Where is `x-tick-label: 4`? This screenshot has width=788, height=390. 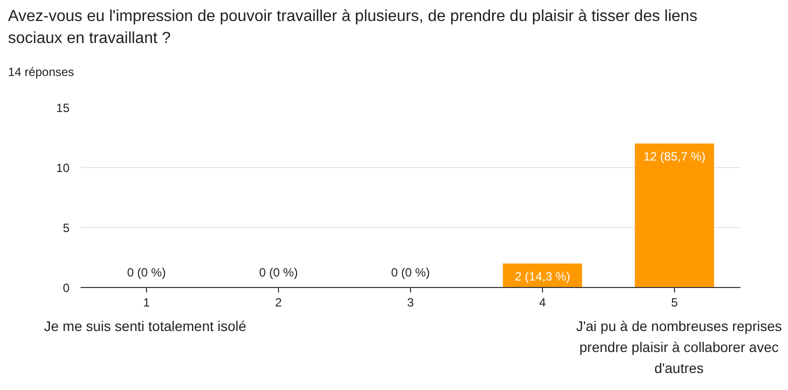 x-tick-label: 4 is located at coordinates (542, 303).